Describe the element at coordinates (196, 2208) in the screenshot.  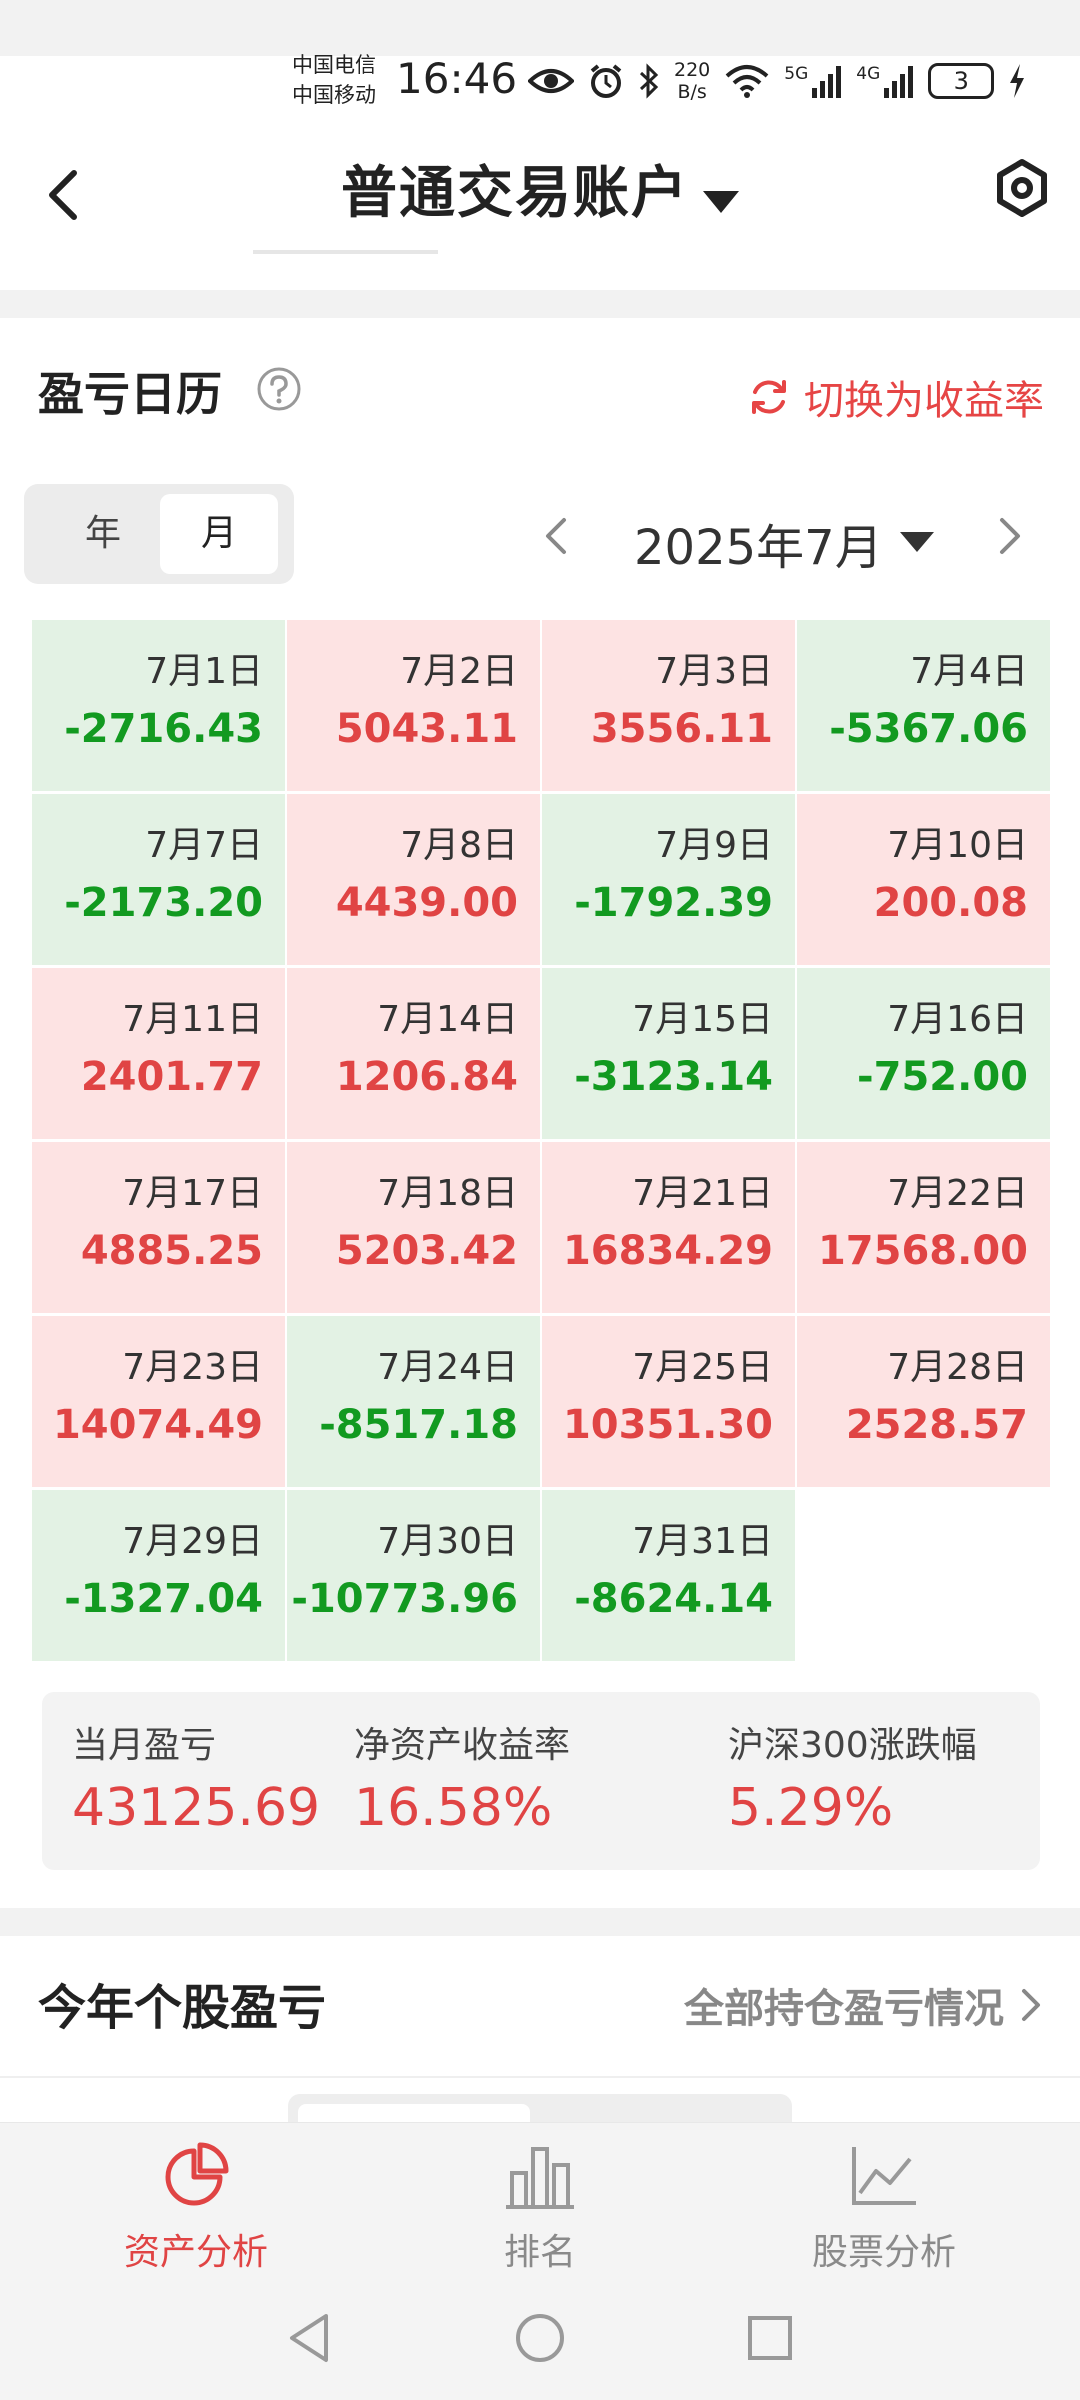
I see `tab-asset-analysis: 资产分析` at that location.